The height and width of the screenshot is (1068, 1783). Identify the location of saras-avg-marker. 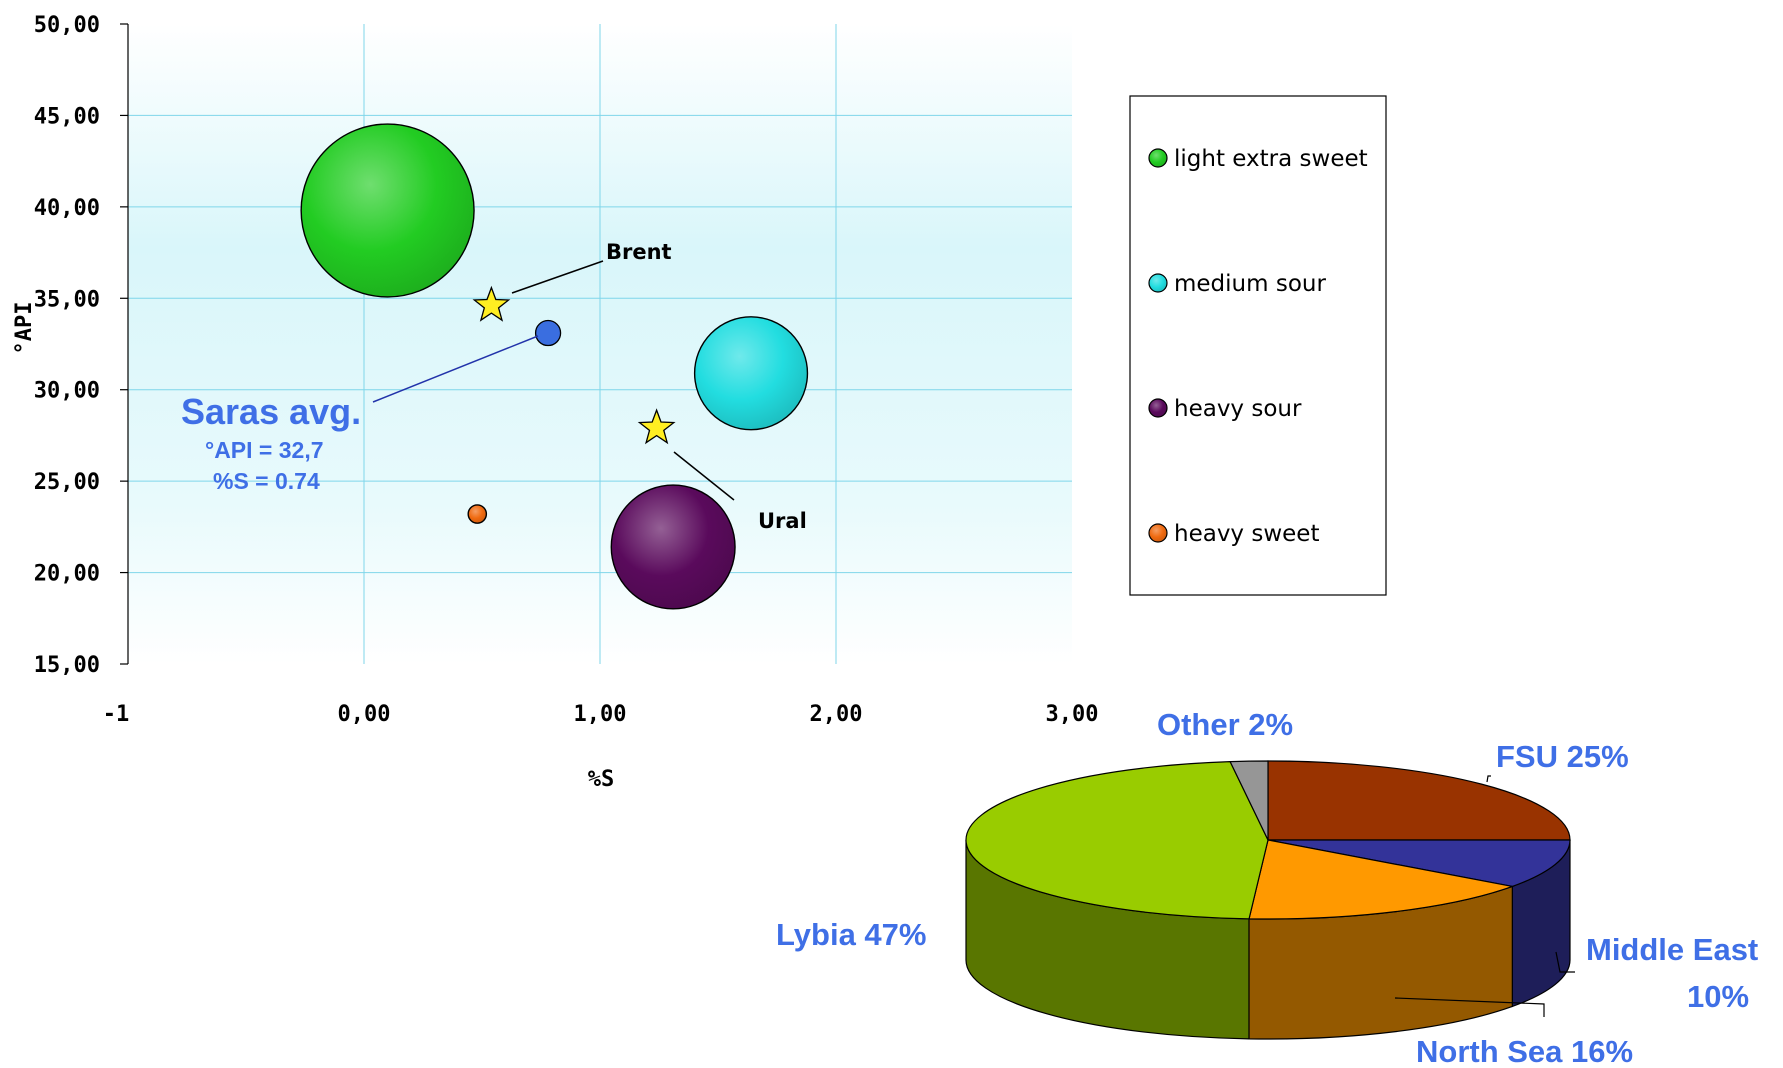
(548, 333).